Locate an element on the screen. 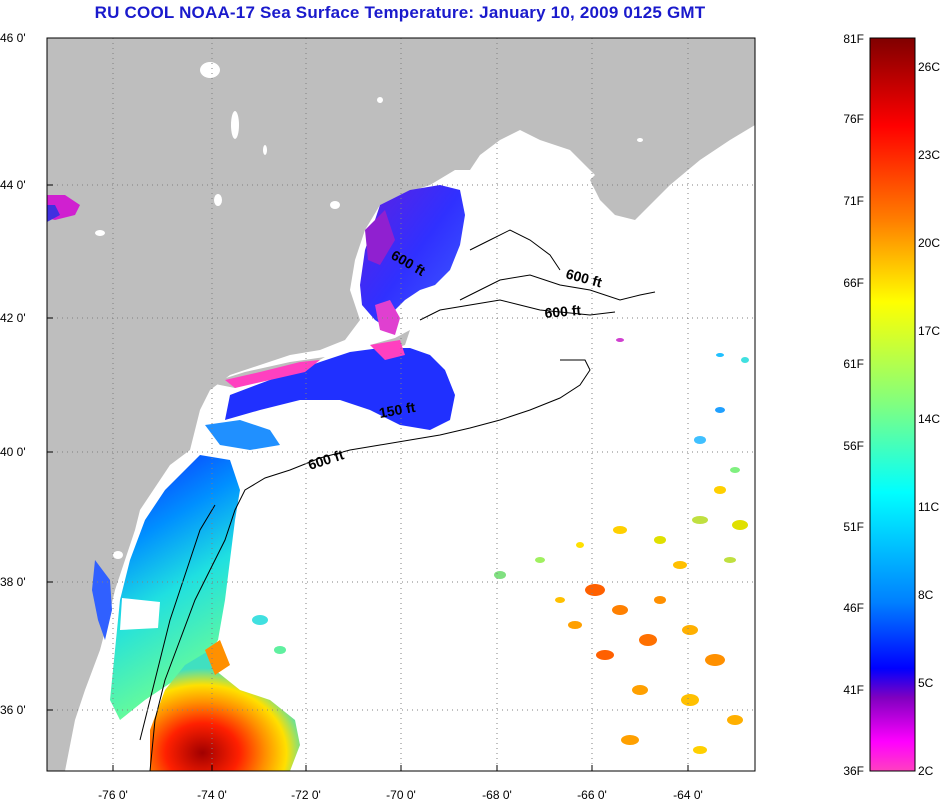 Image resolution: width=944 pixels, height=809 pixels. lat-tick-38: 38 0' is located at coordinates (13, 582).